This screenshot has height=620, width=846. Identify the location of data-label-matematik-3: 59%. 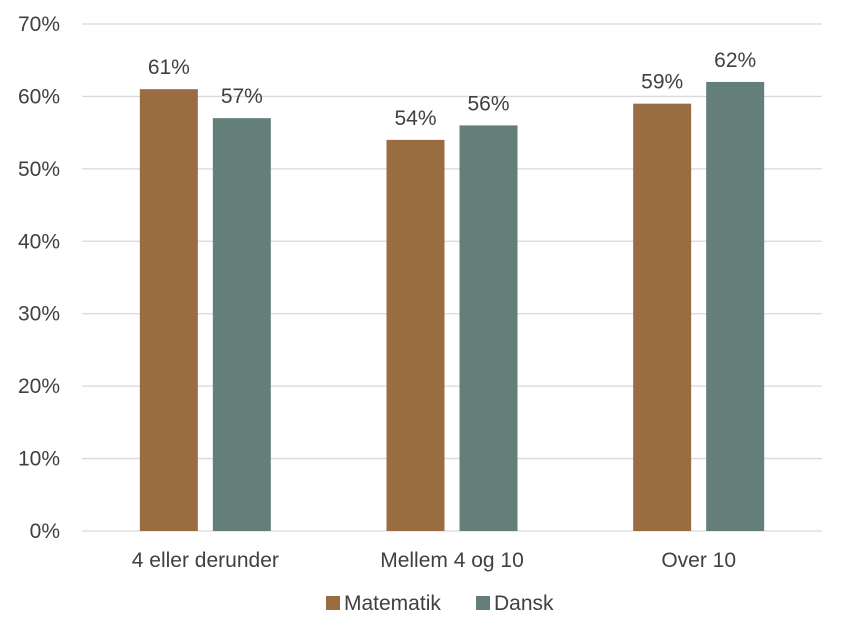
(662, 82).